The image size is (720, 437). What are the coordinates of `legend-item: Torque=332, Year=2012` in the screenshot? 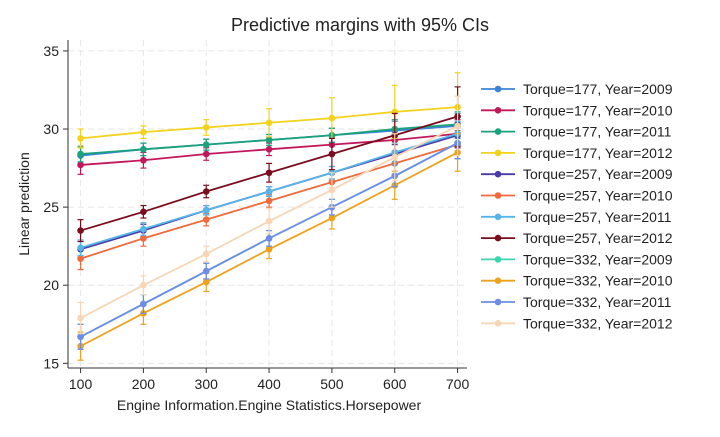 It's located at (577, 323).